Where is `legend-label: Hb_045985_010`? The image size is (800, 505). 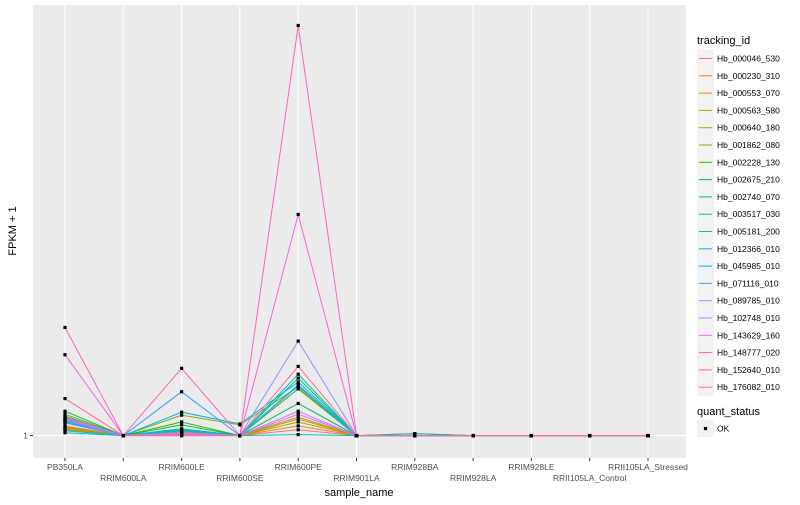
legend-label: Hb_045985_010 is located at coordinates (748, 266).